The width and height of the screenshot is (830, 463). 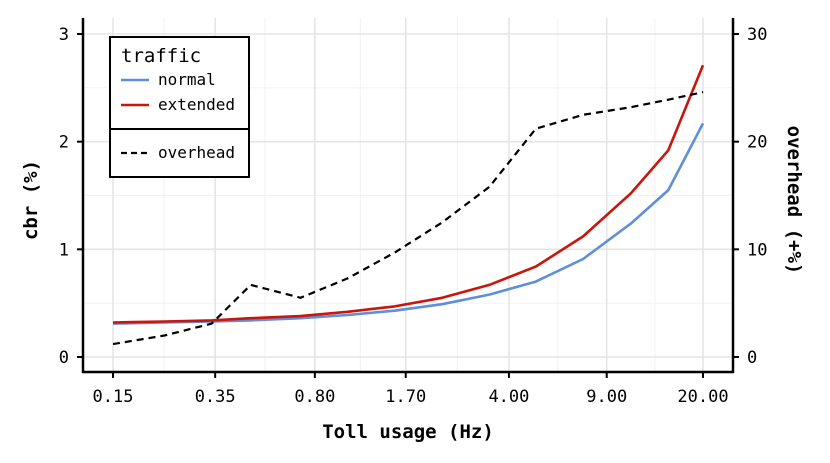 I want to click on legend: traffic normal extended overhead, so click(x=179, y=107).